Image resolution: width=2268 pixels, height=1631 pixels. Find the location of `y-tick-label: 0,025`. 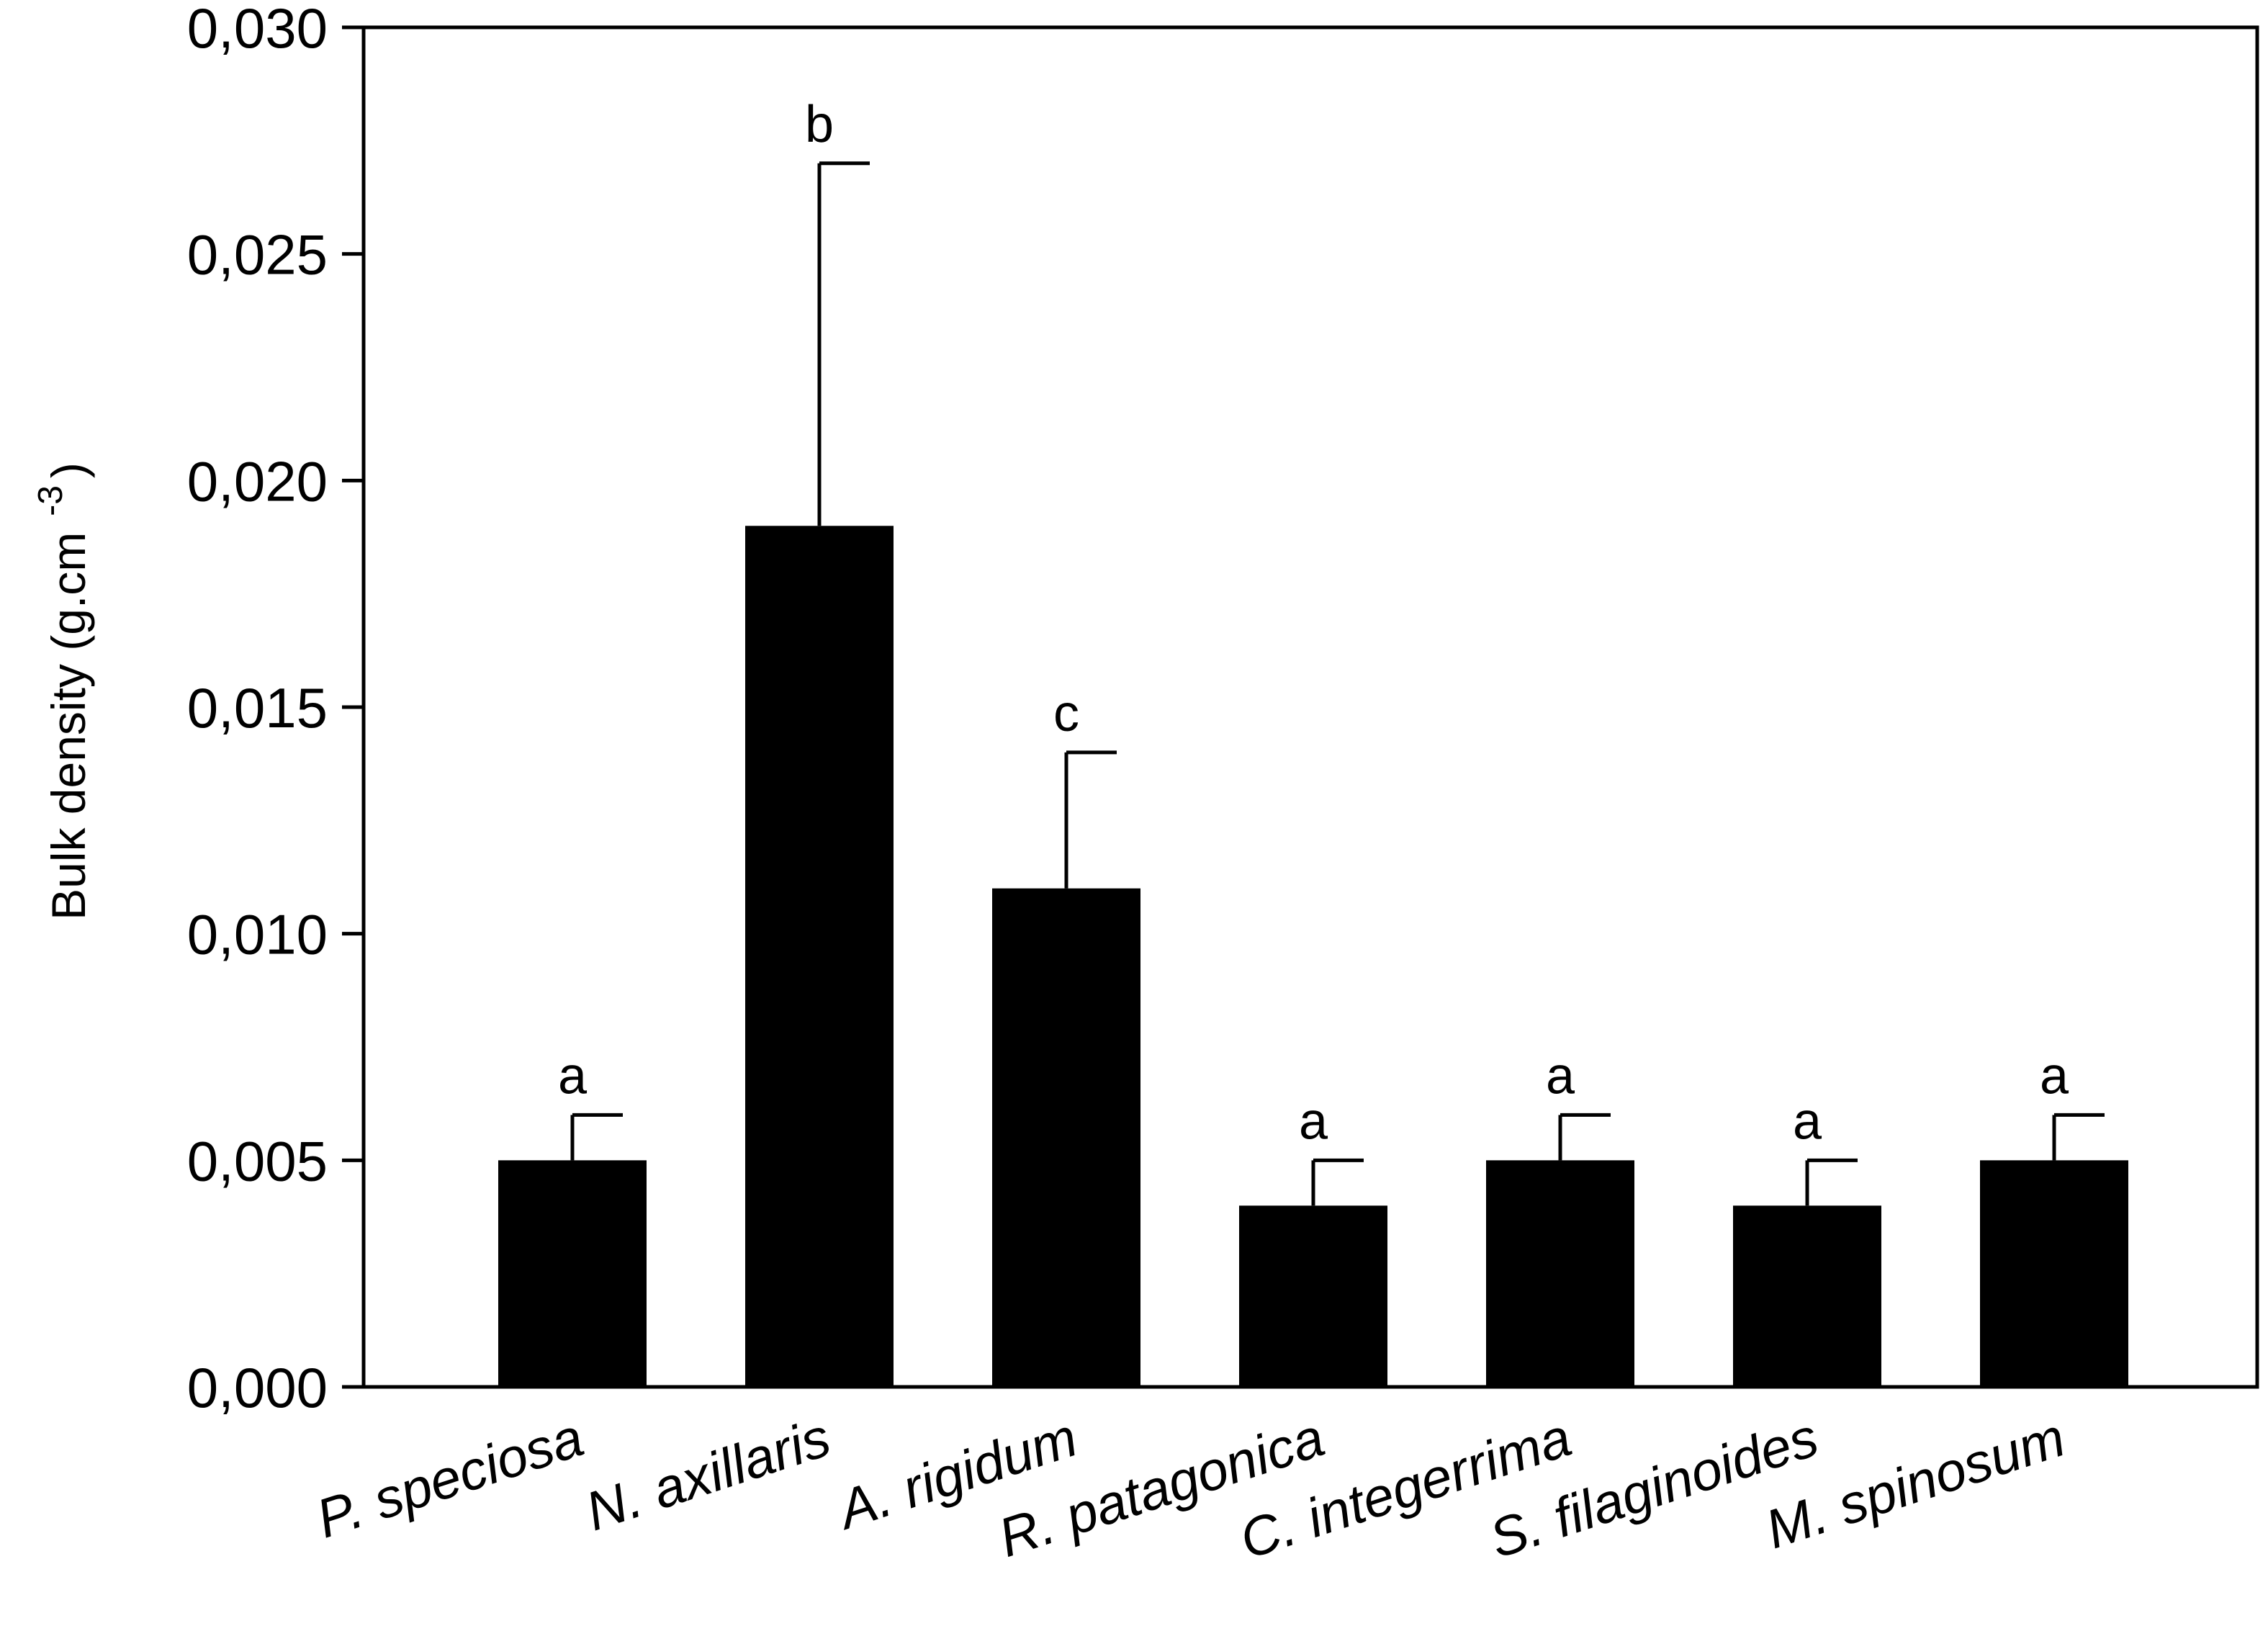

y-tick-label: 0,025 is located at coordinates (257, 255).